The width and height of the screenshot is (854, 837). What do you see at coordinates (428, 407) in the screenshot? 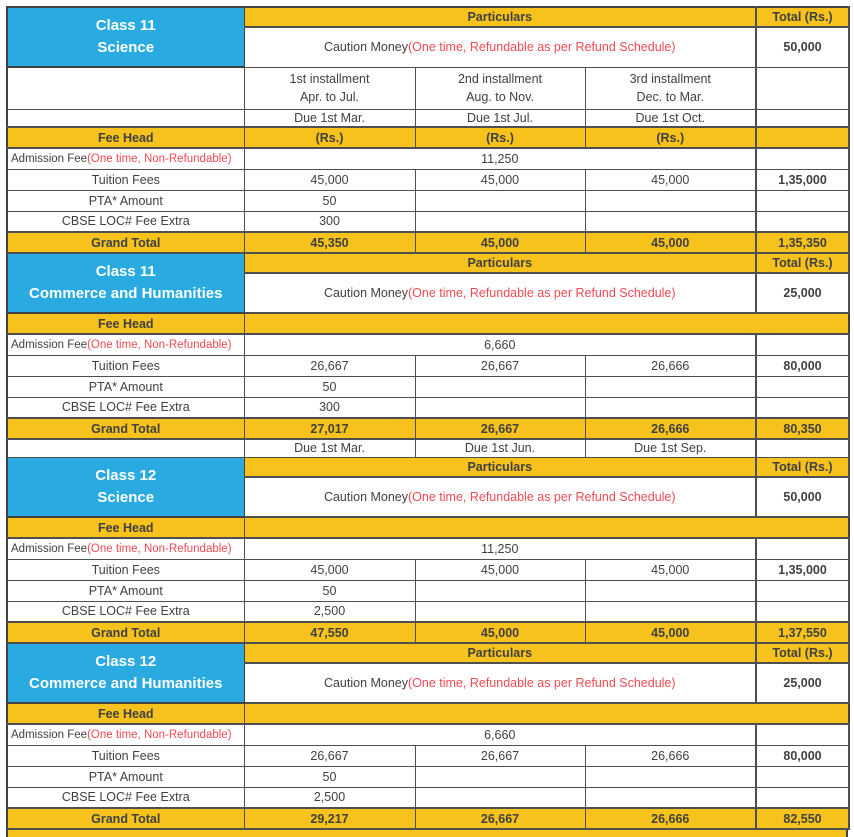
I see `fee-row: CBSE LOC# Fee Extra 300` at bounding box center [428, 407].